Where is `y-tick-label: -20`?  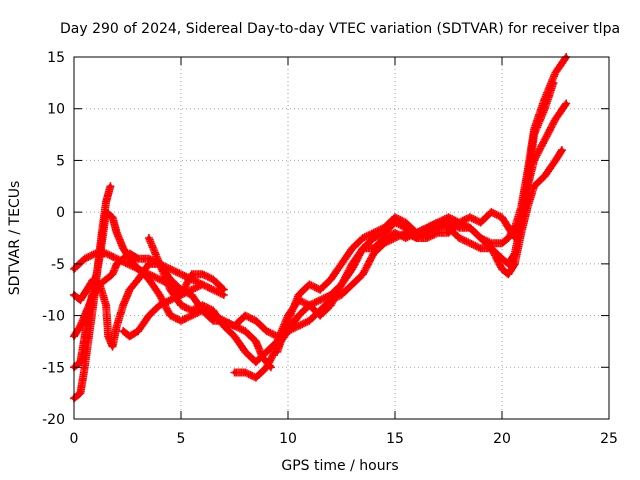
y-tick-label: -20 is located at coordinates (53, 420).